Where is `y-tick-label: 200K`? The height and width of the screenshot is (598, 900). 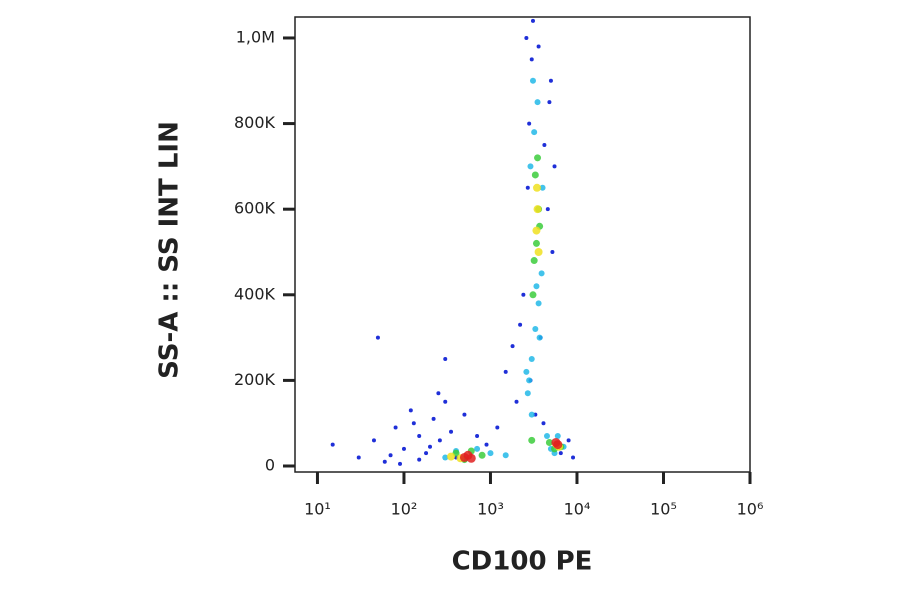 y-tick-label: 200K is located at coordinates (255, 379).